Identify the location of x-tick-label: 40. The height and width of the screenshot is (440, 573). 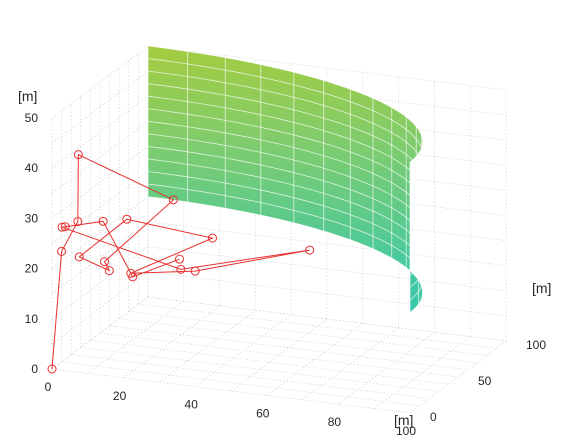
(192, 405).